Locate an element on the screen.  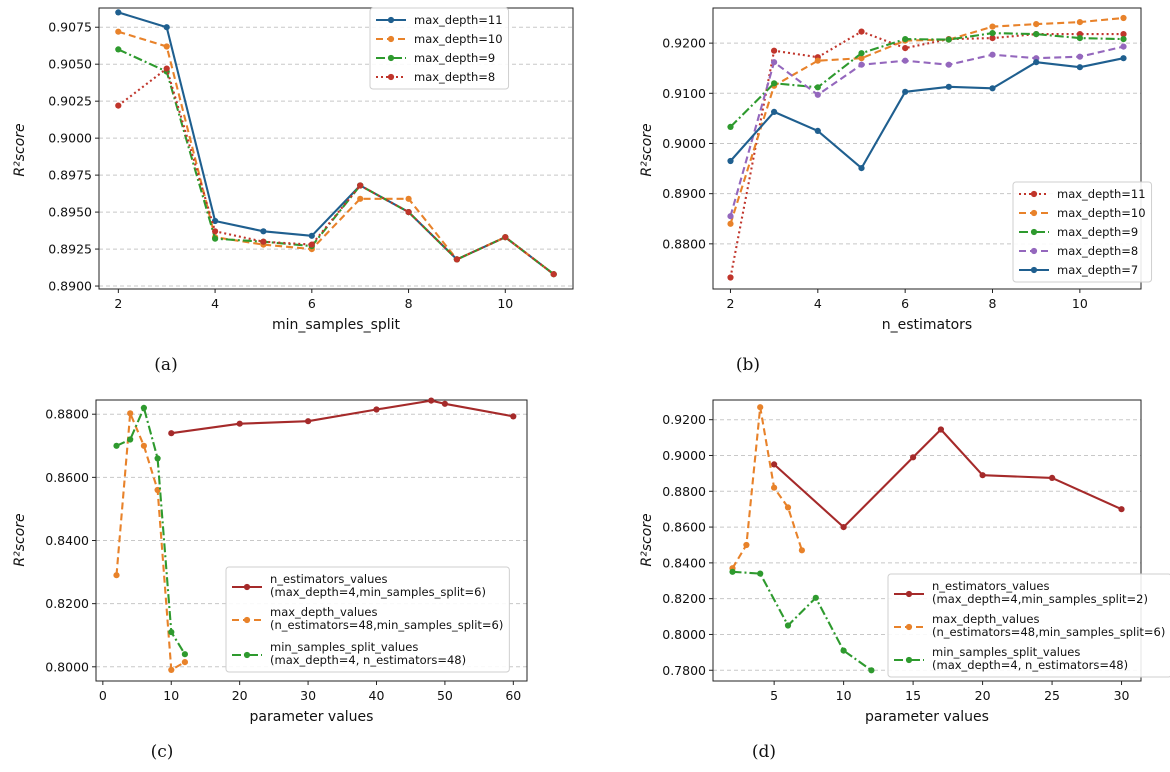
y-tick-label: 0.8400 is located at coordinates (684, 562).